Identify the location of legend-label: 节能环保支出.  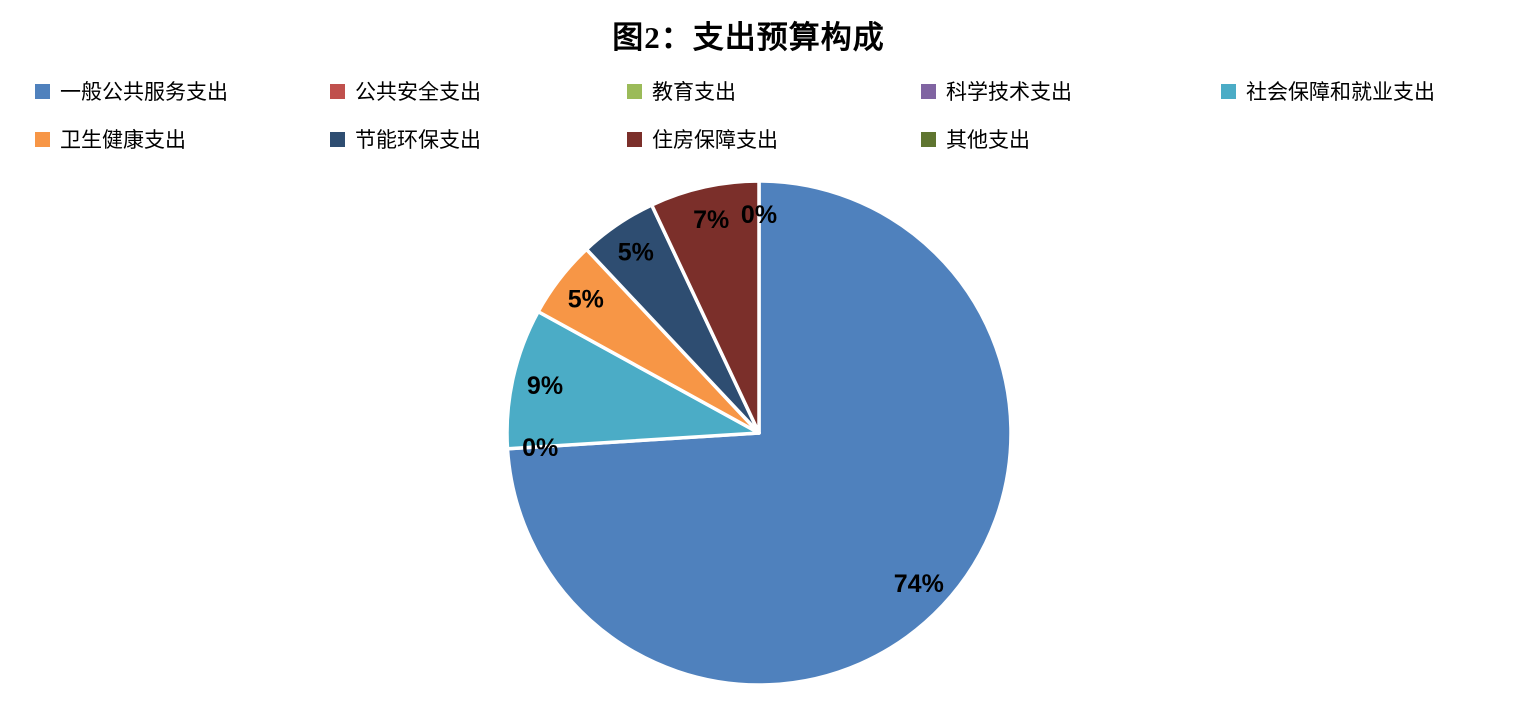
(418, 140).